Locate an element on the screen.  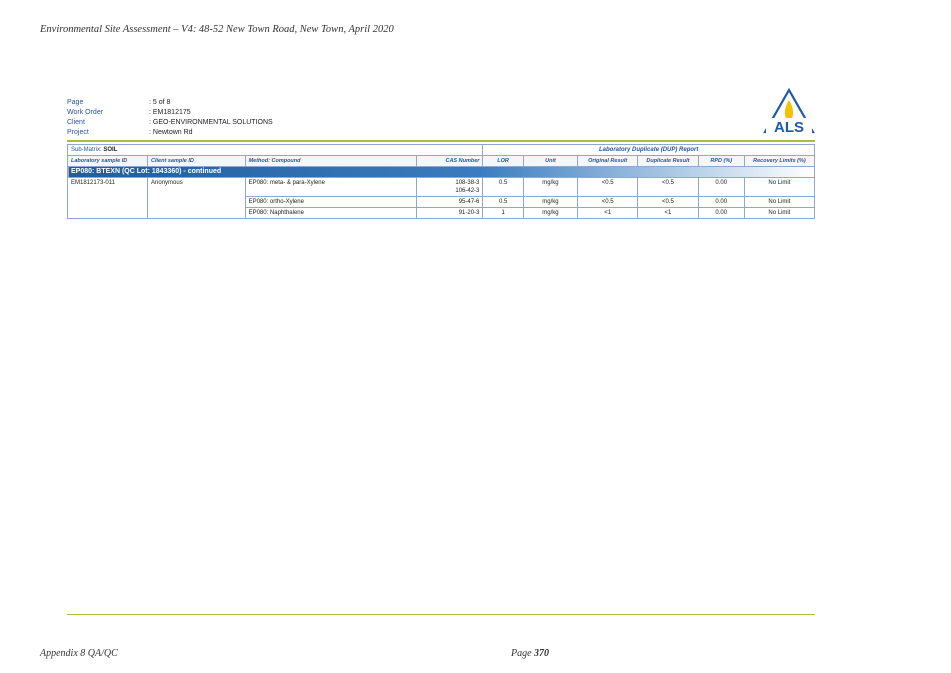
section-title: Laboratory Duplicate (DUP) Report is located at coordinates (648, 150).